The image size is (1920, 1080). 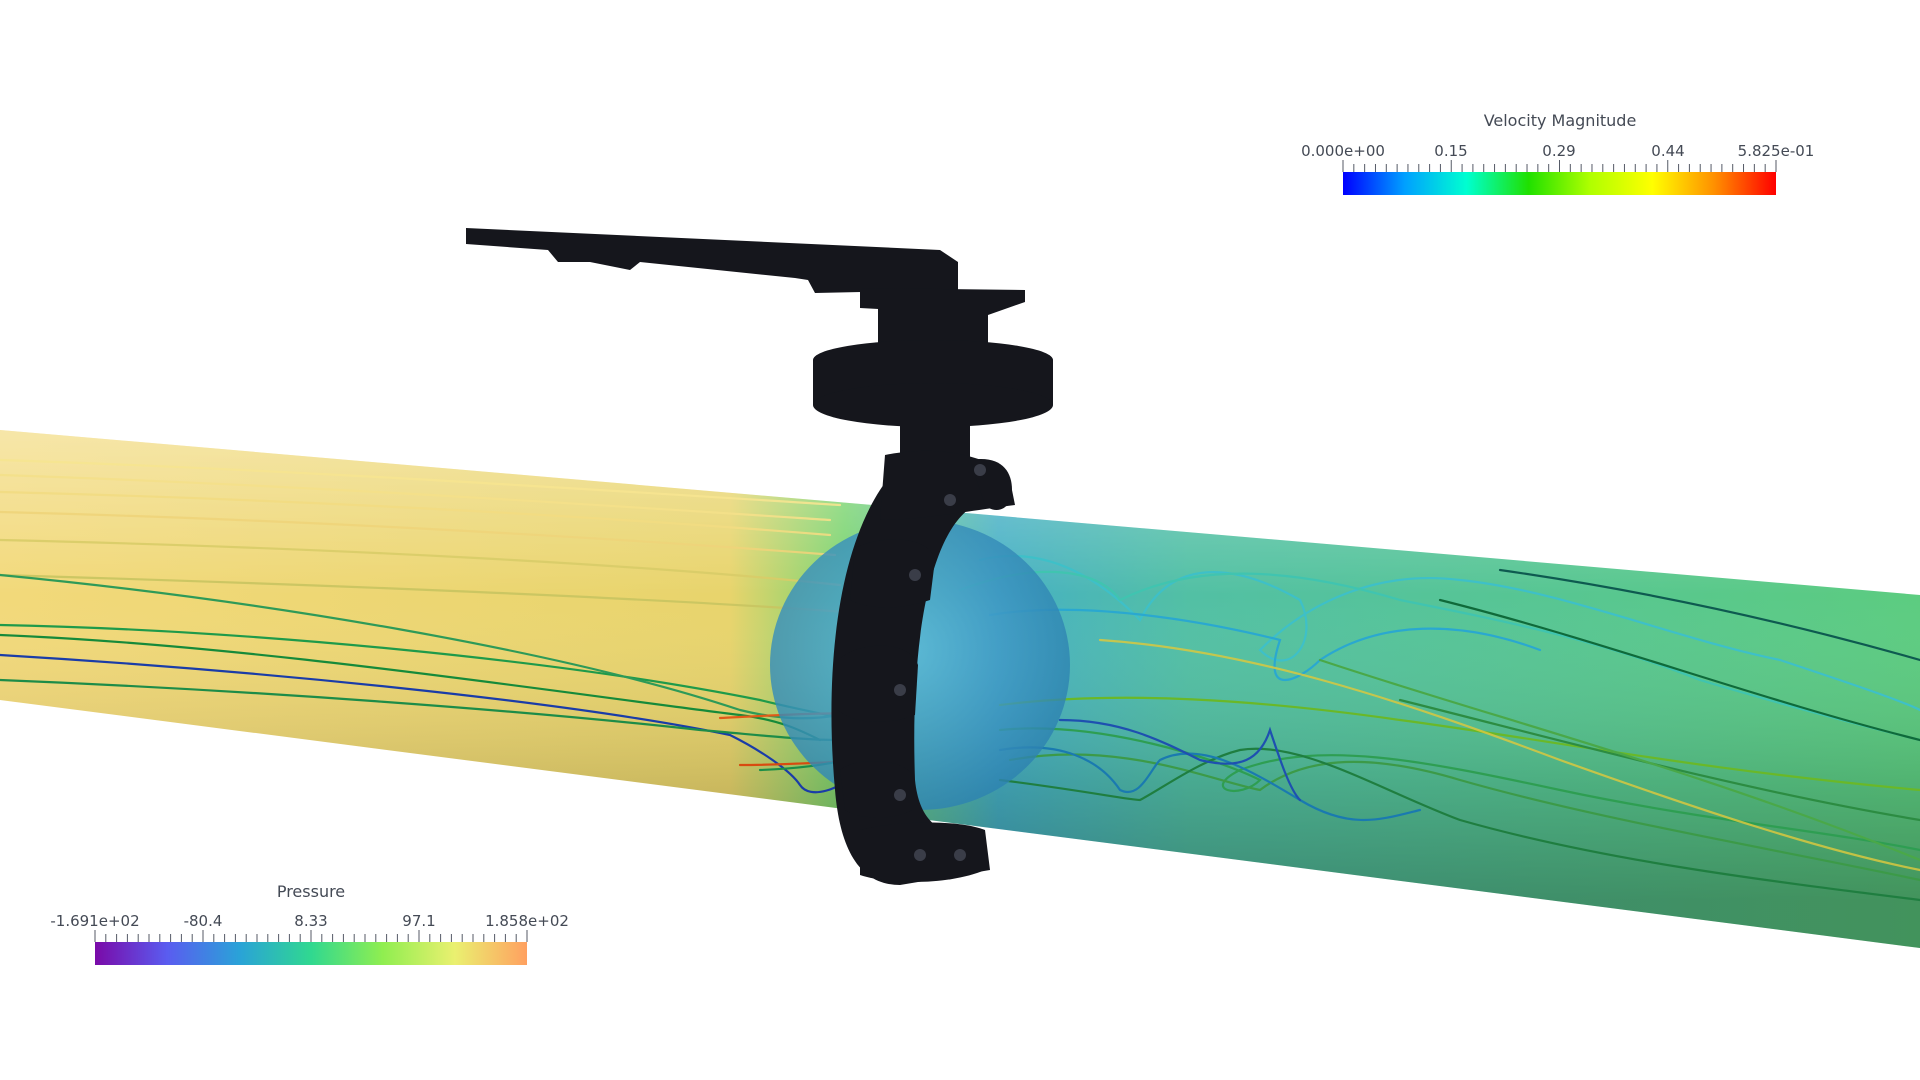 What do you see at coordinates (203, 921) in the screenshot?
I see `pressure-tick-label: -80.4` at bounding box center [203, 921].